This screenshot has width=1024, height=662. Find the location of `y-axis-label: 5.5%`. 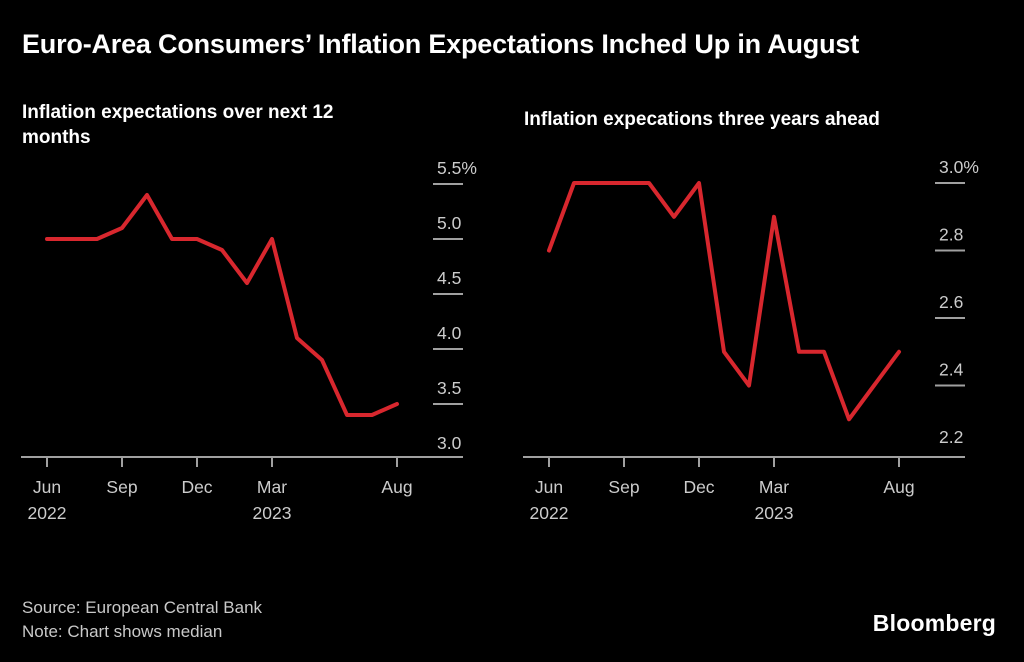

y-axis-label: 5.5% is located at coordinates (457, 168).